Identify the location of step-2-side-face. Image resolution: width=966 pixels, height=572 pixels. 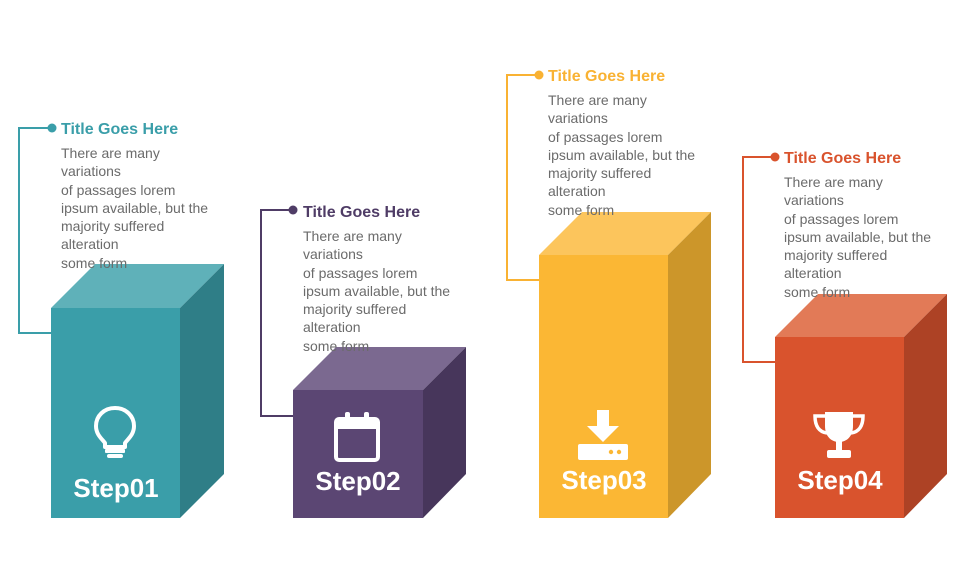
(444, 432).